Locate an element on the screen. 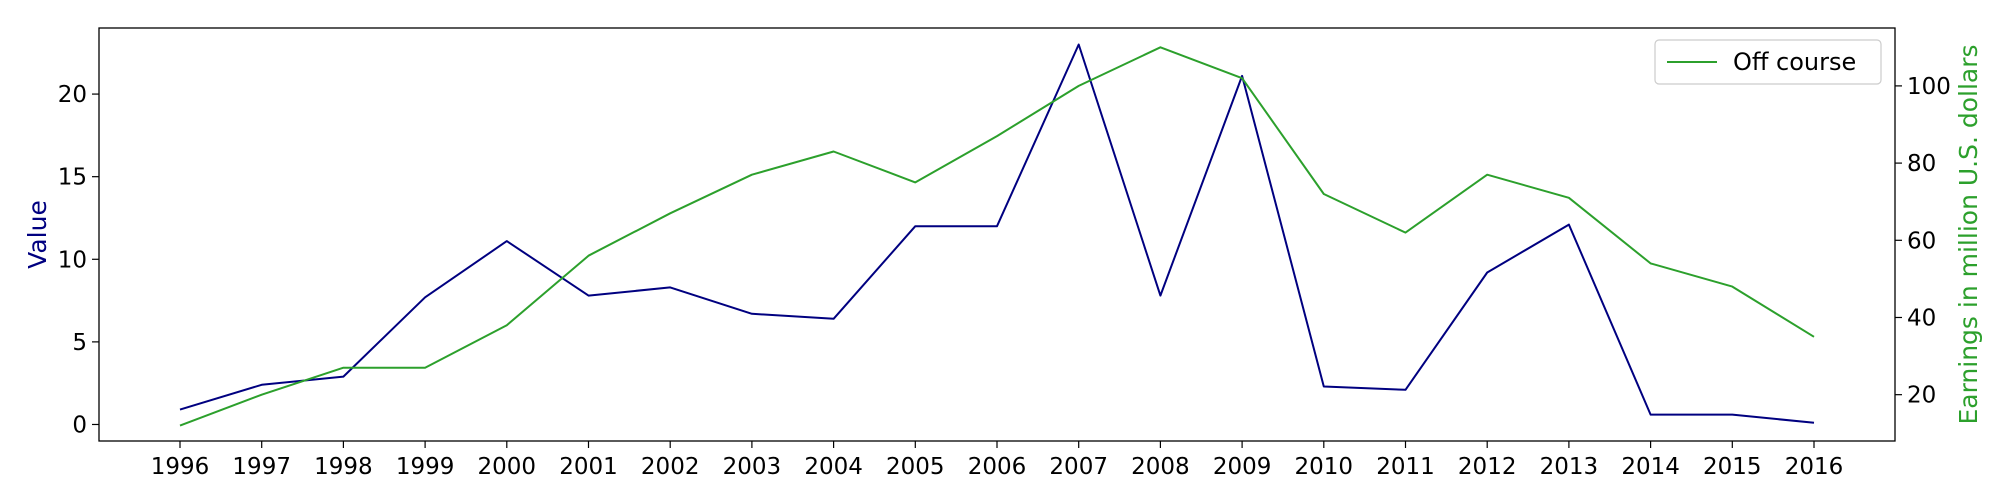  x-tick-label: 2005 is located at coordinates (915, 467).